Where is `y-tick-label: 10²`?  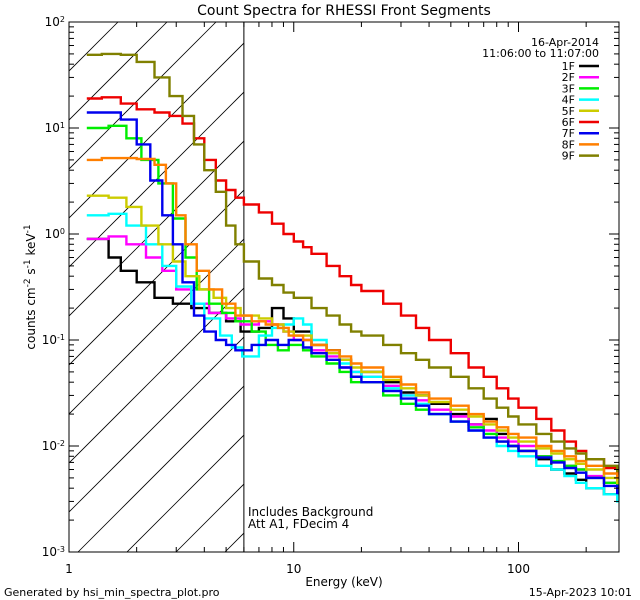 y-tick-label: 10² is located at coordinates (55, 22).